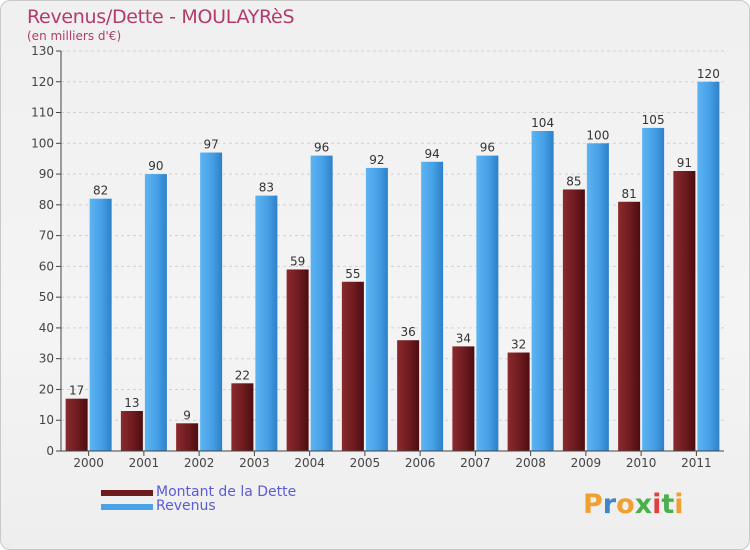 Image resolution: width=750 pixels, height=550 pixels. I want to click on data-label-revenus: 90, so click(155, 166).